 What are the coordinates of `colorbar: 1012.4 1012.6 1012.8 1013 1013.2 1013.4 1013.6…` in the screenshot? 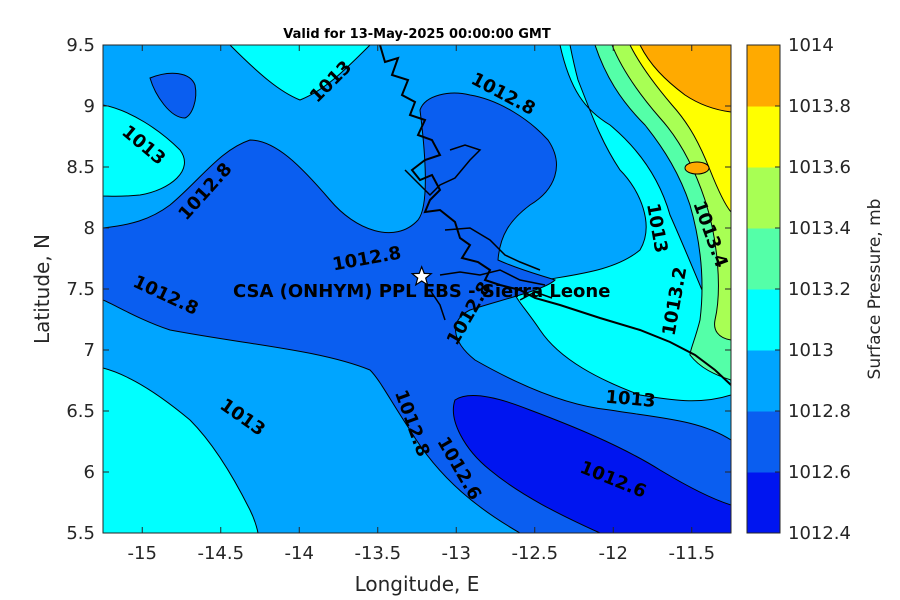 It's located at (798, 289).